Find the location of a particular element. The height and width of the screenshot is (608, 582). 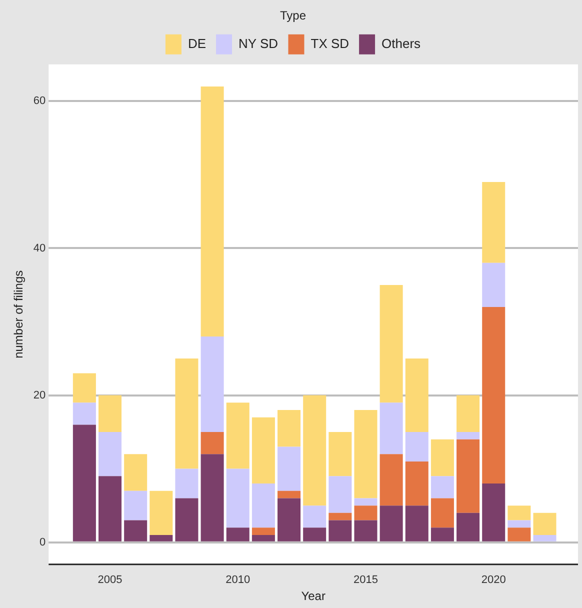

x-tick-label: 2015 is located at coordinates (366, 580).